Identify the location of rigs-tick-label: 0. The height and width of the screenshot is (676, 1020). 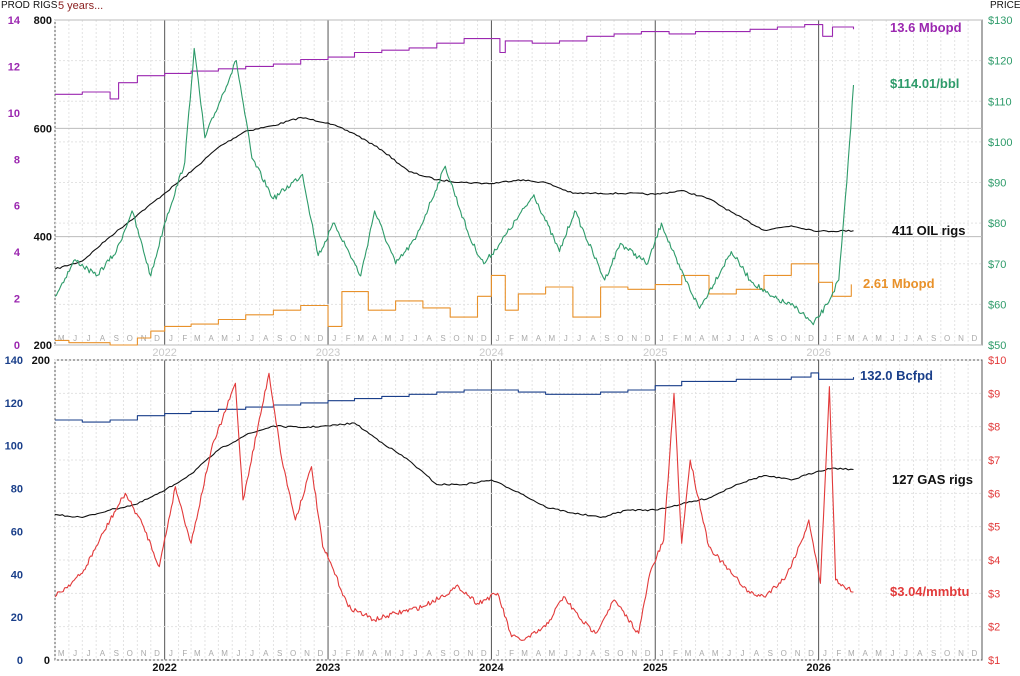
(47, 661).